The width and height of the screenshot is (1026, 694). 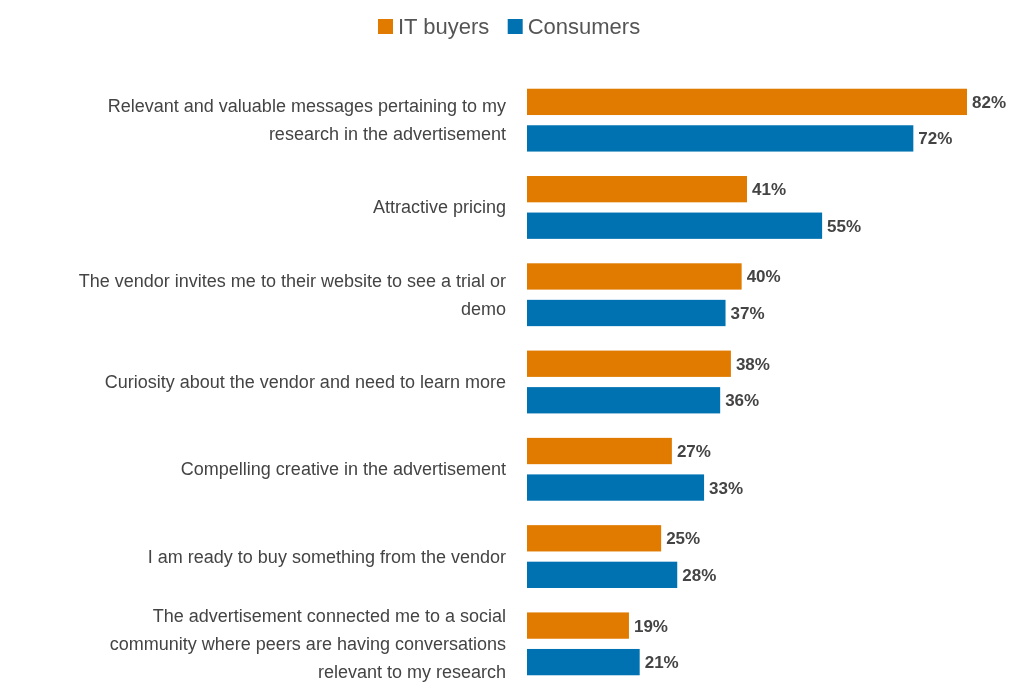 What do you see at coordinates (292, 294) in the screenshot?
I see `y-tick-label: The vendor invites me to their website to see a trial or demo` at bounding box center [292, 294].